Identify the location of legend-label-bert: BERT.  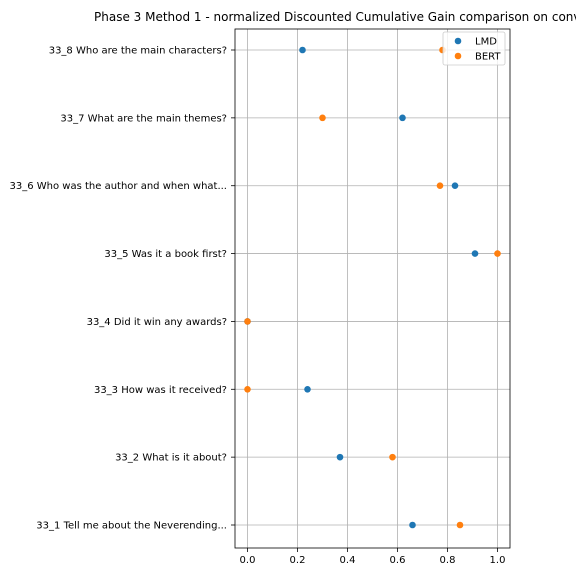
(488, 57).